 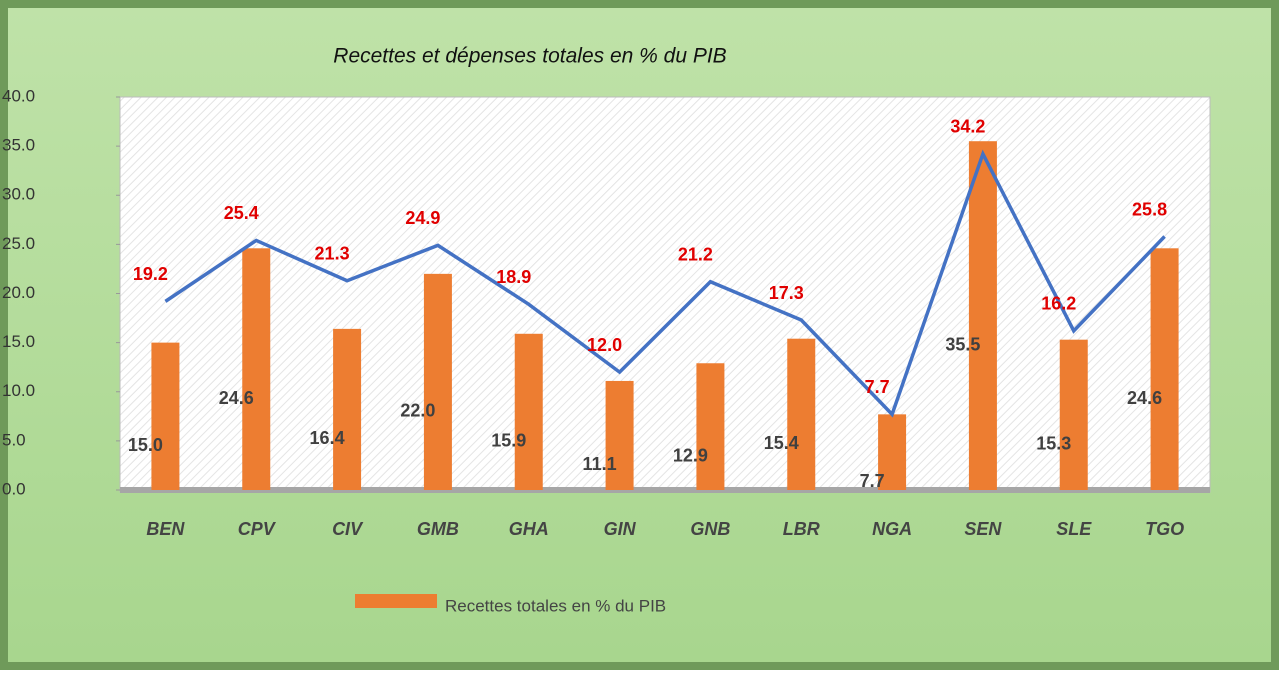 What do you see at coordinates (150, 274) in the screenshot?
I see `line-value-label: 19.2` at bounding box center [150, 274].